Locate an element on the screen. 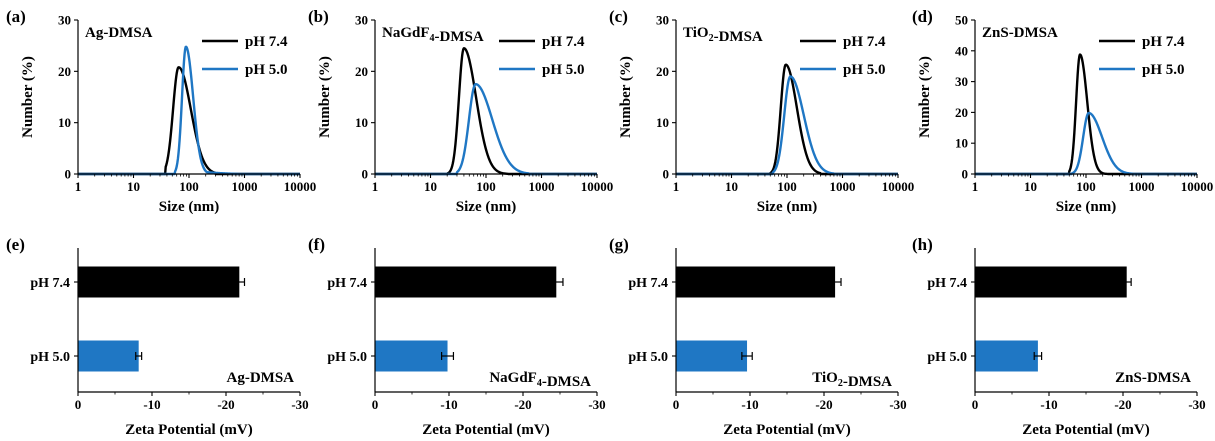 The height and width of the screenshot is (441, 1215). panel-letter: (f) is located at coordinates (316, 244).